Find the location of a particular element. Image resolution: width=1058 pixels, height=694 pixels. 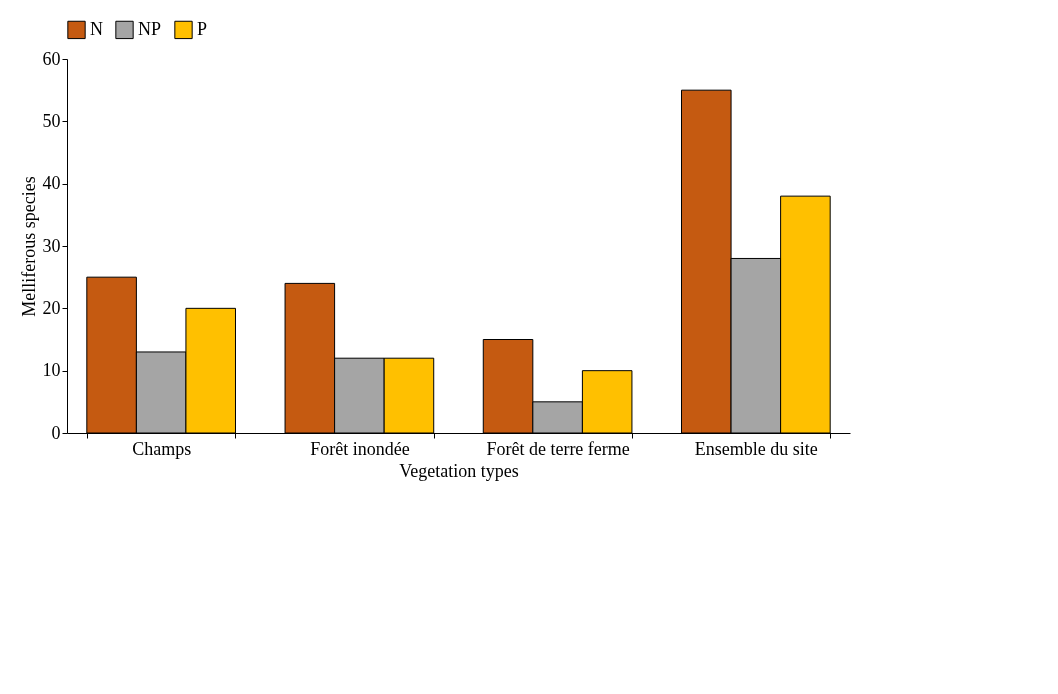

legend-label: P is located at coordinates (202, 28).